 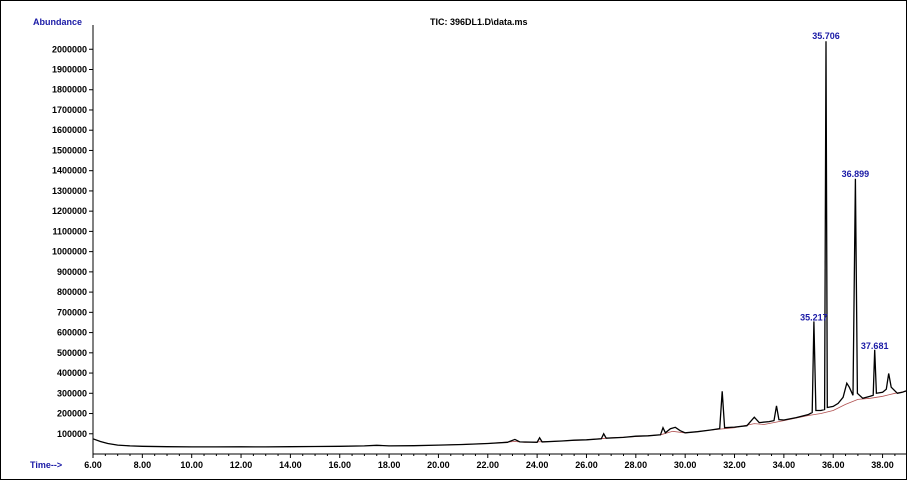 What do you see at coordinates (69, 231) in the screenshot?
I see `y-tick-label: 1100000` at bounding box center [69, 231].